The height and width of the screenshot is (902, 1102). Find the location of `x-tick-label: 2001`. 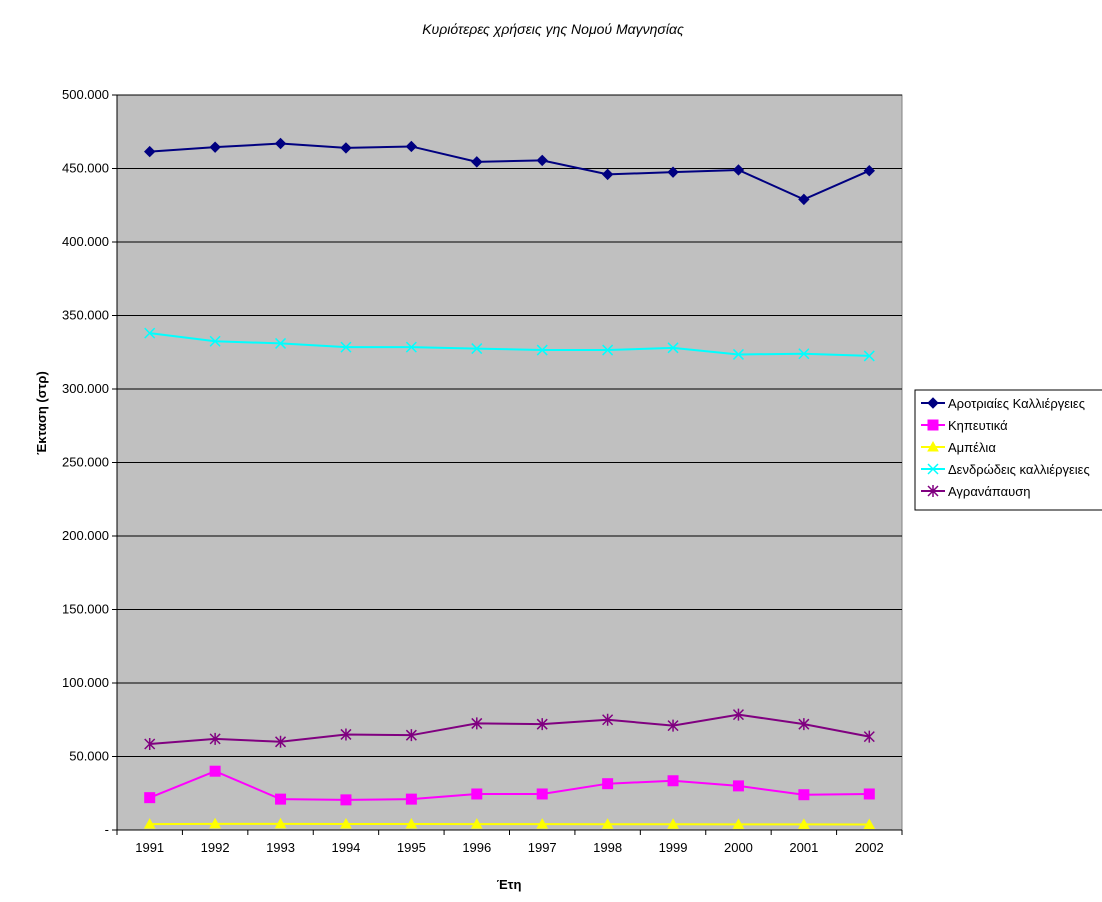

x-tick-label: 2001 is located at coordinates (803, 847).